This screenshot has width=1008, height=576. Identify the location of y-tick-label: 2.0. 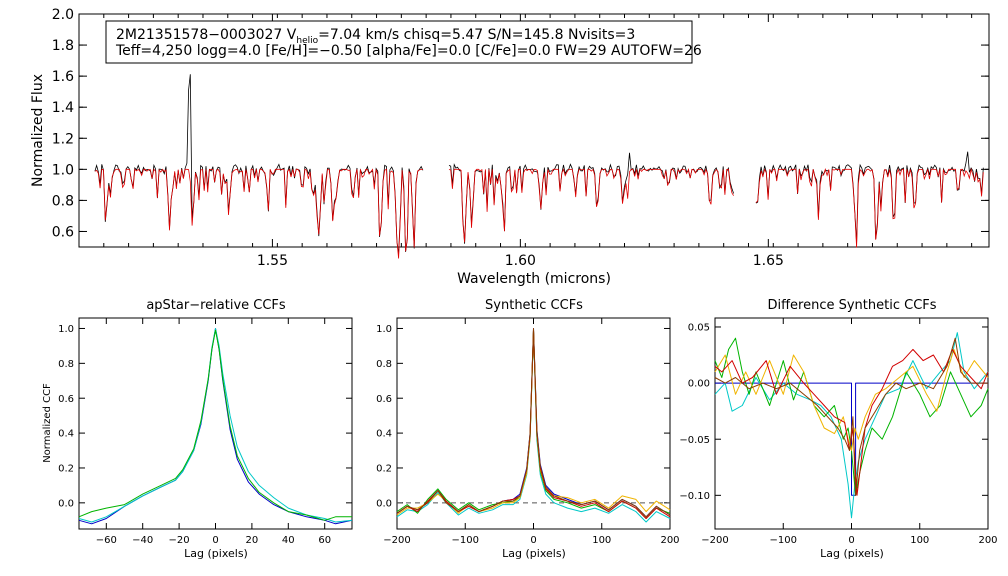
(63, 15).